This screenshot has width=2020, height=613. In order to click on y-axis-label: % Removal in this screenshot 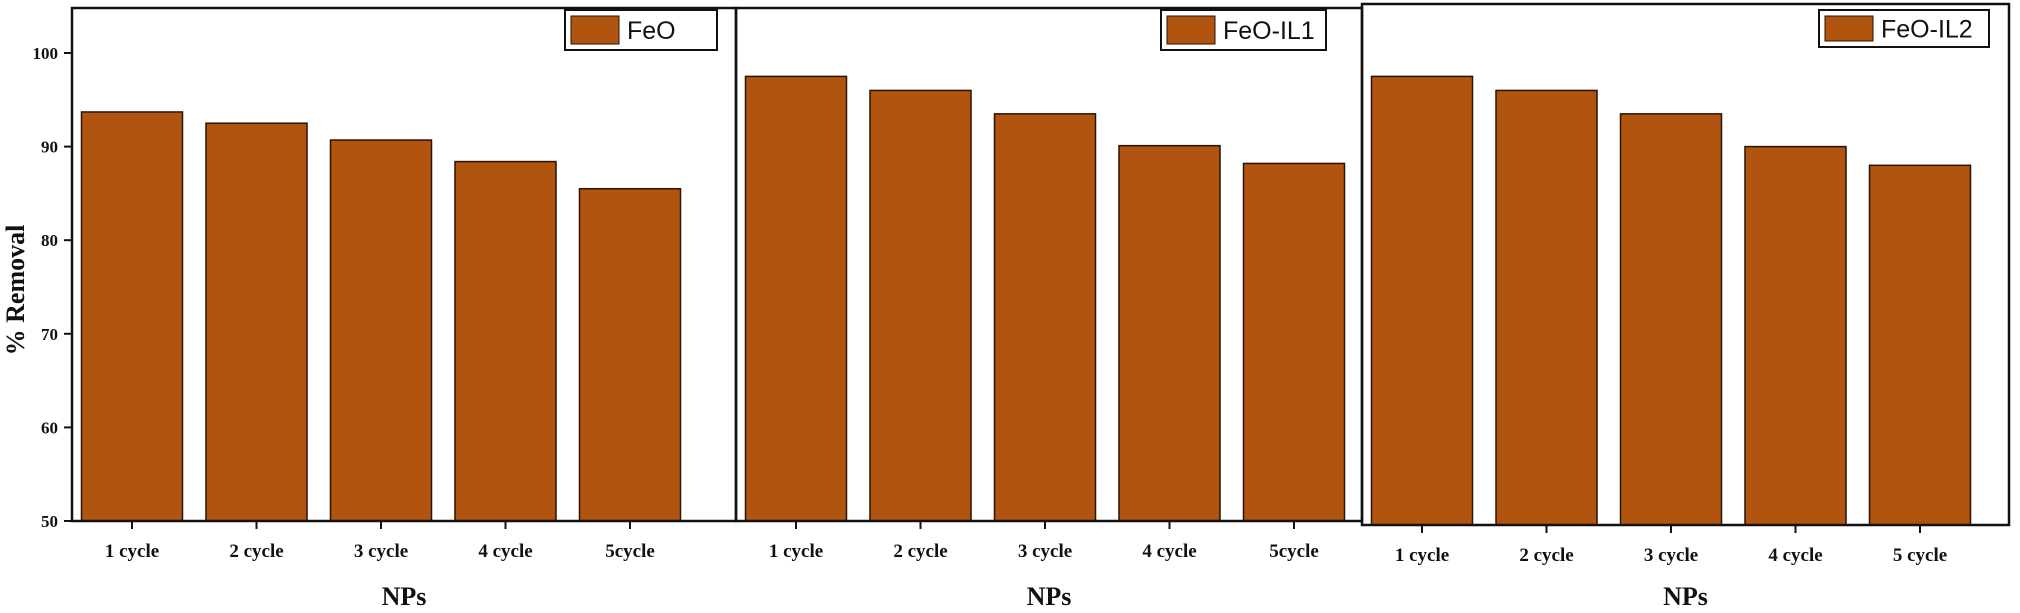, I will do `click(15, 290)`.